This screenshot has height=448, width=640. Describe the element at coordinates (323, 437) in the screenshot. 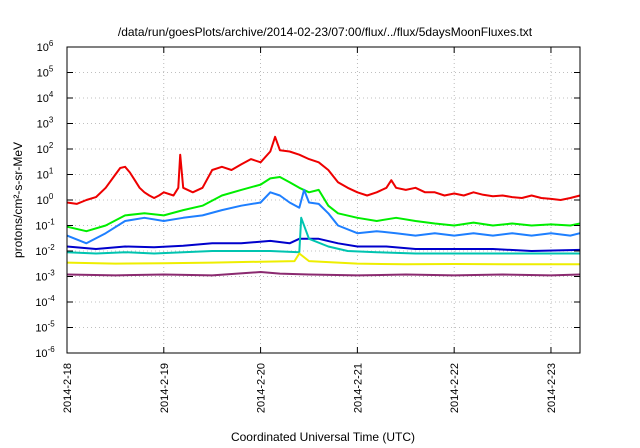

I see `x-axis-label: Coordinated Universal Time (UTC)` at that location.